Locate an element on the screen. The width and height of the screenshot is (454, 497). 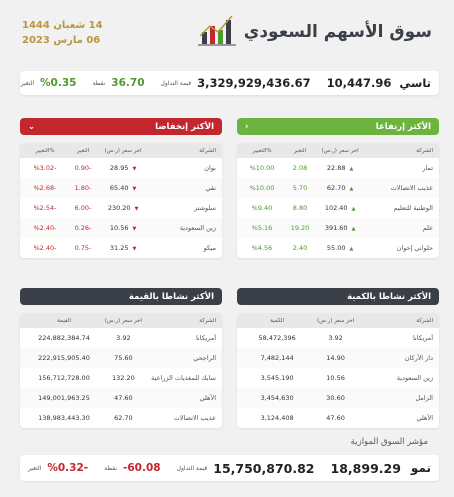
cell: 22.88 is located at coordinates (340, 168).